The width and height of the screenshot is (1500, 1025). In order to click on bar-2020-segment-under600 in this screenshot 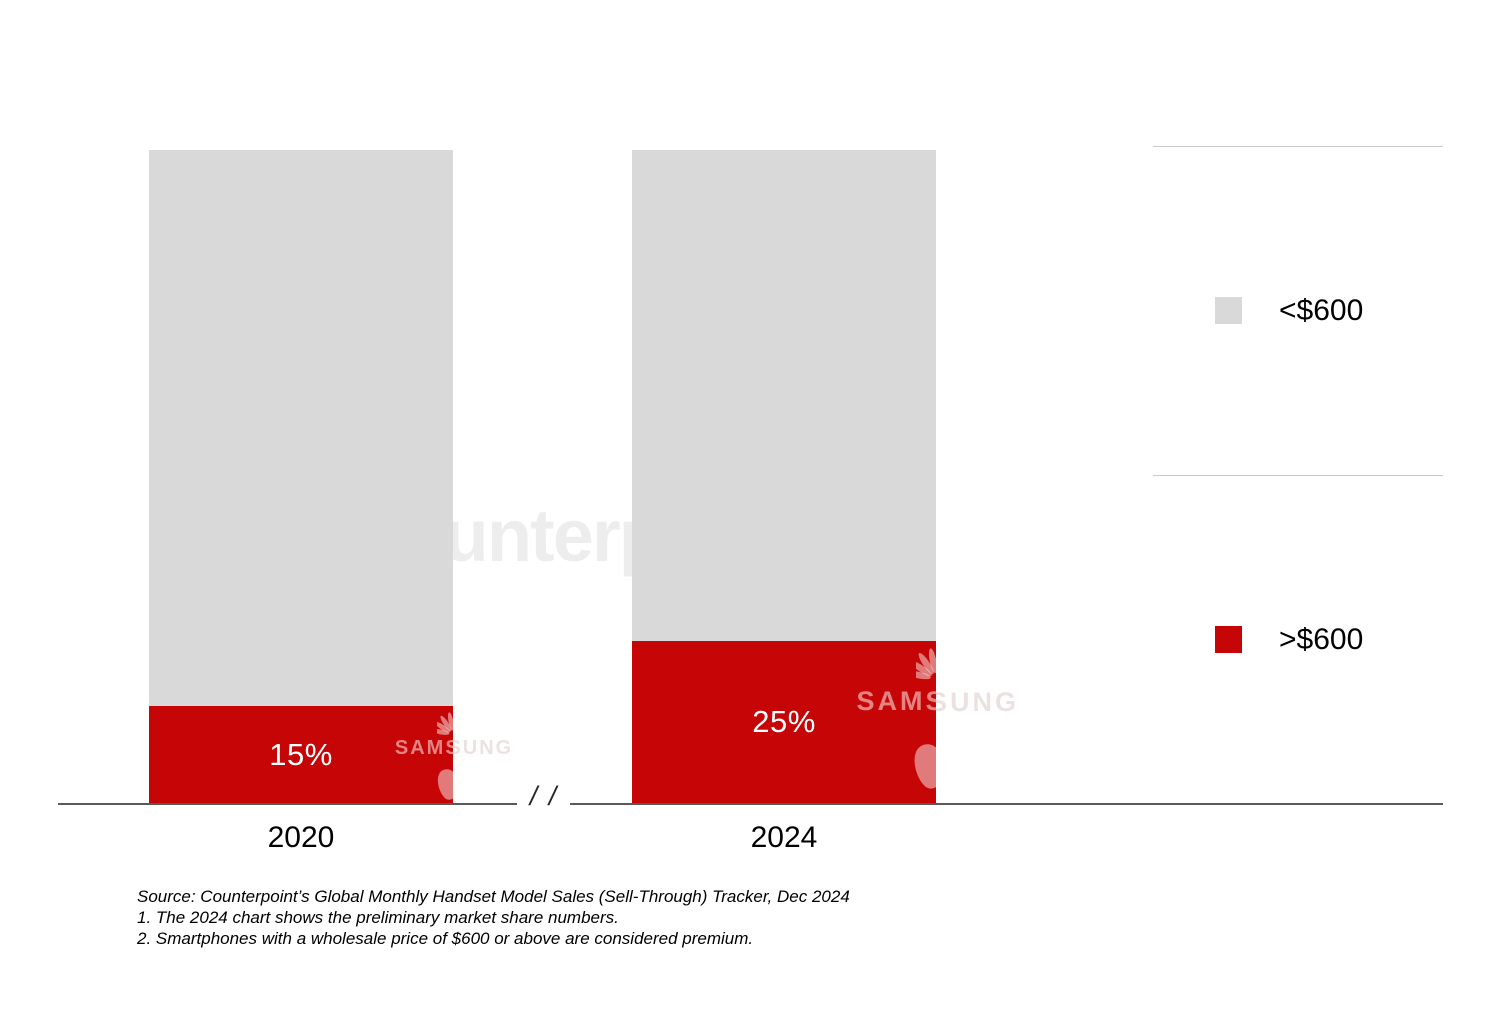, I will do `click(301, 428)`.